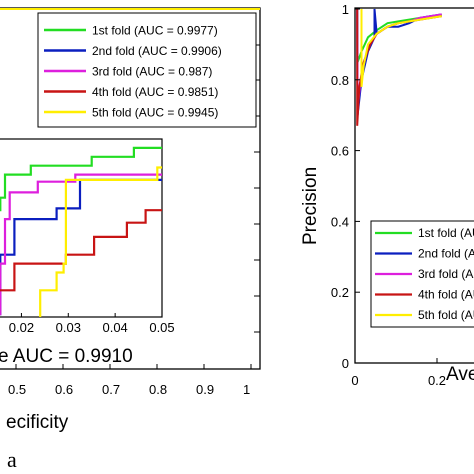 The image size is (474, 474). Describe the element at coordinates (345, 363) in the screenshot. I see `pr-y-tick-label: 0` at that location.